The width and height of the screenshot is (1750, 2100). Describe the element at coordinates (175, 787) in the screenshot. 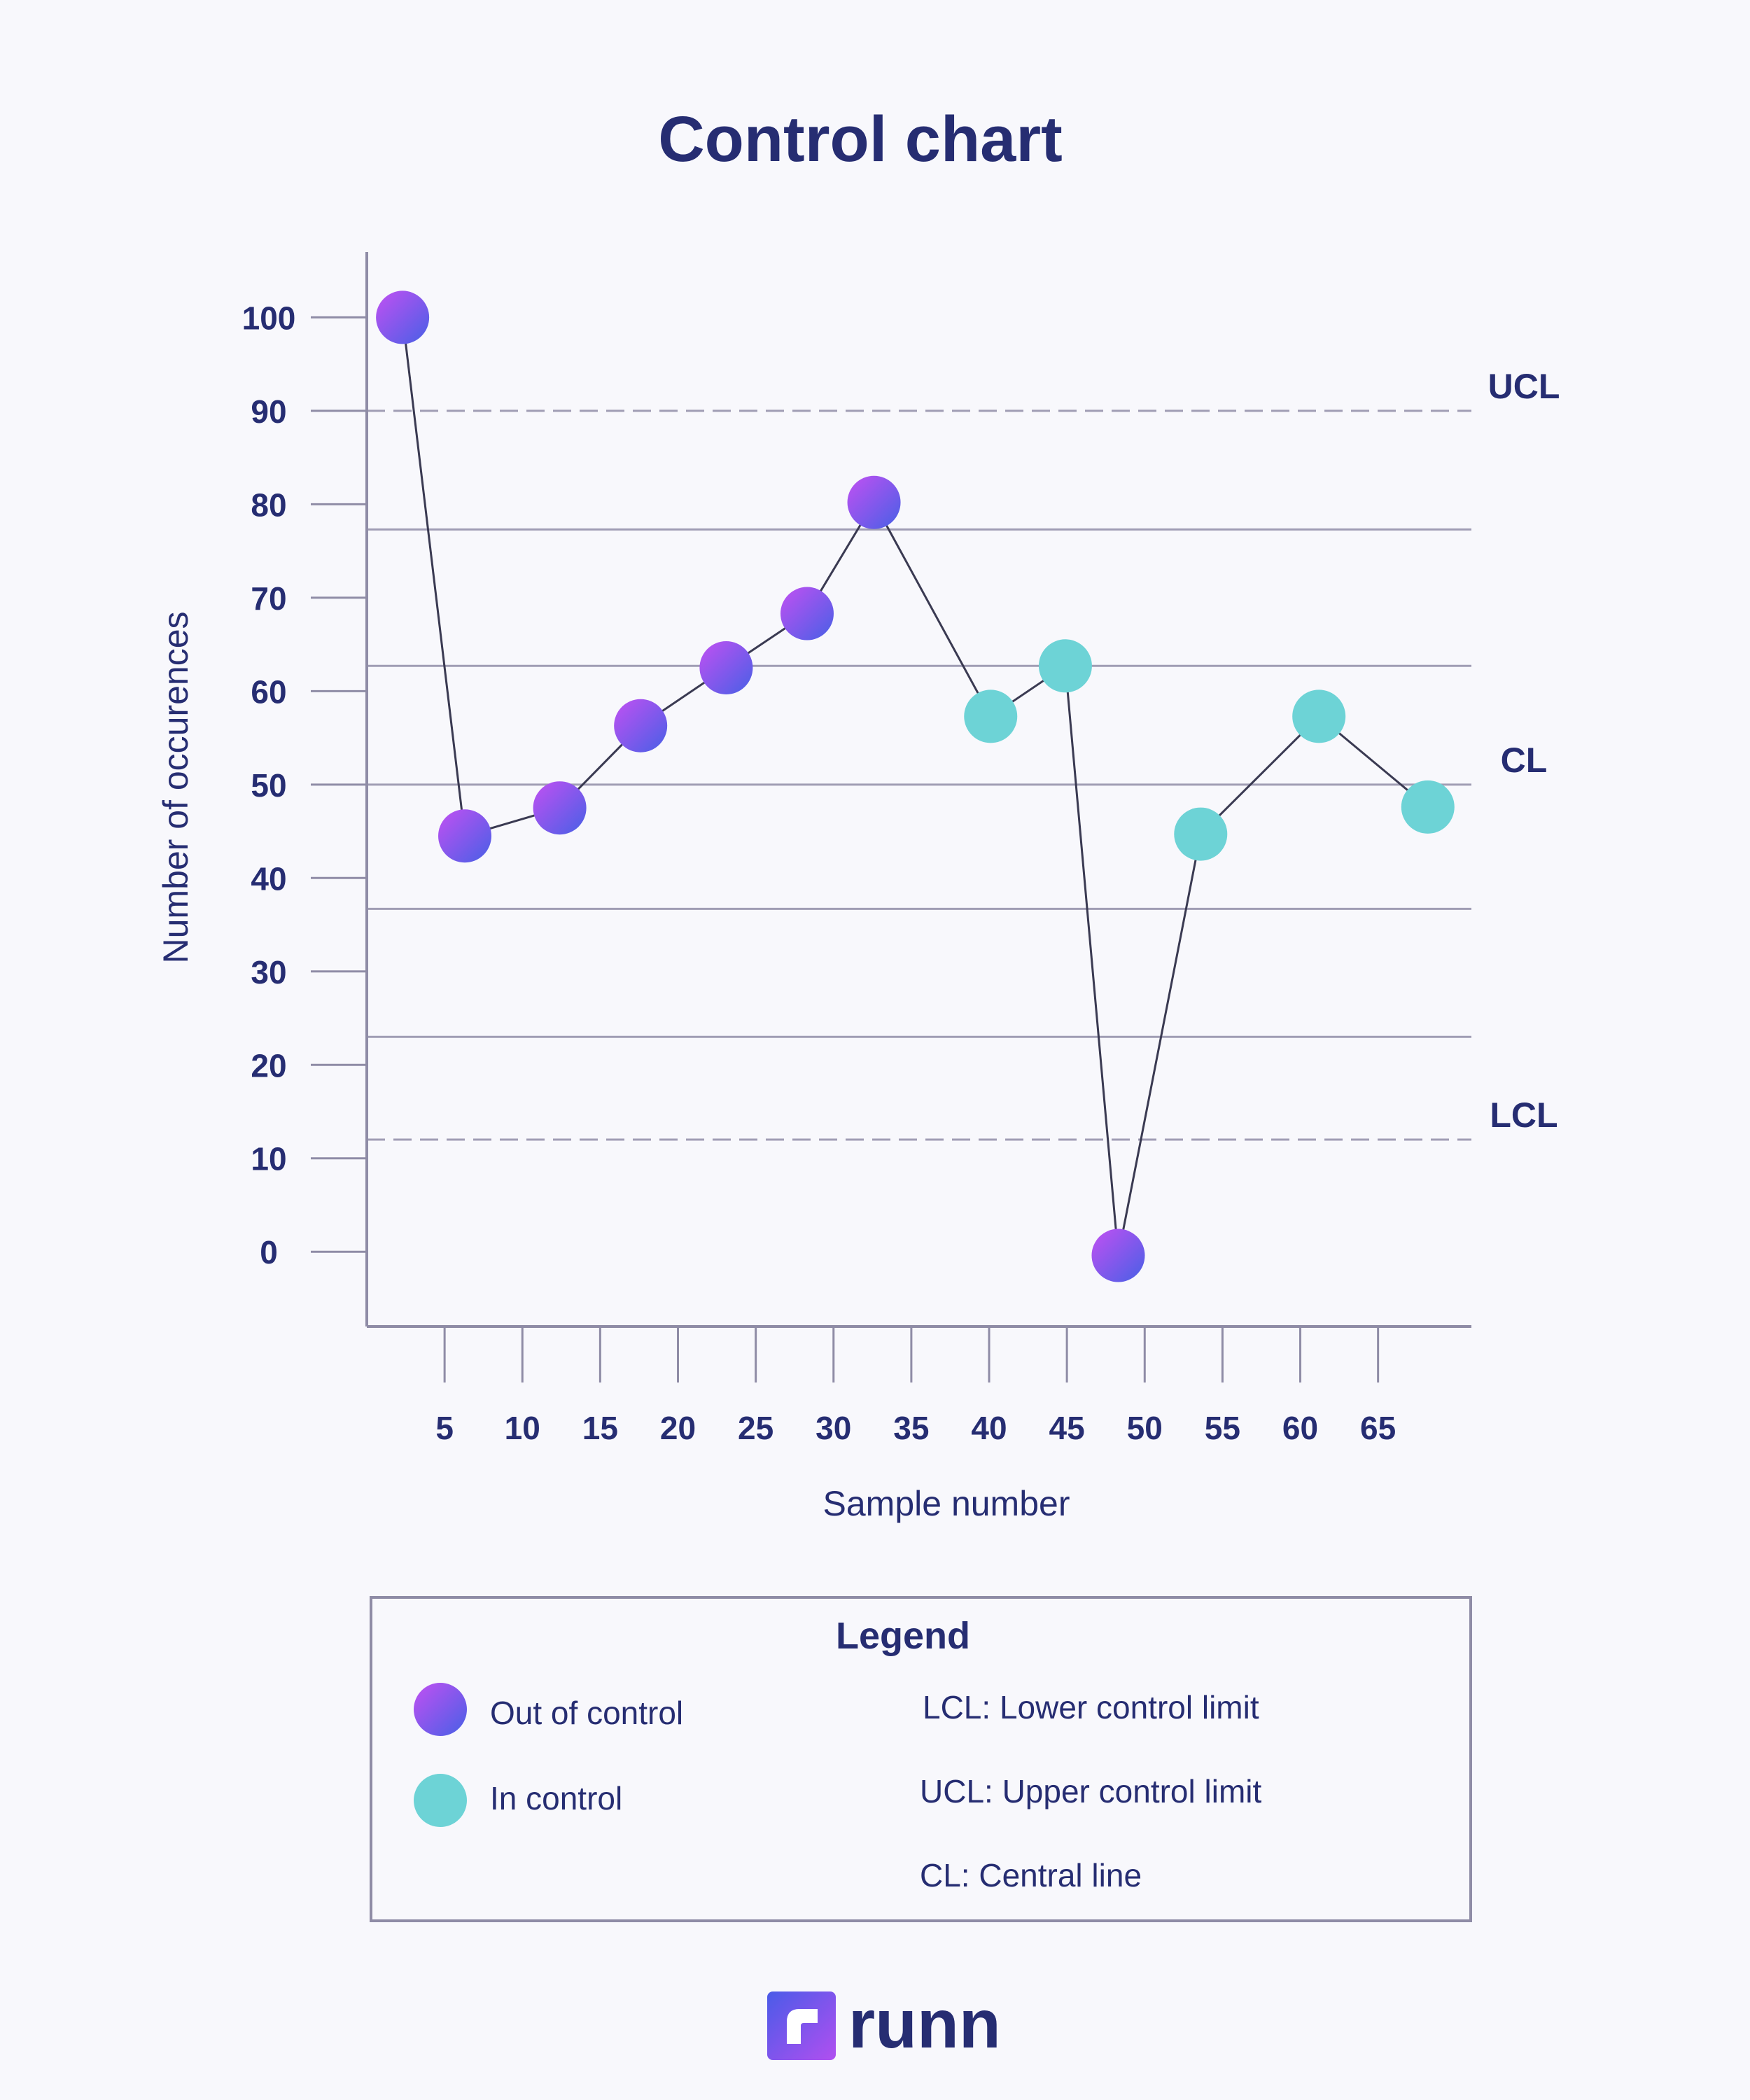

I see `y-axis-label: Number of occurences` at that location.